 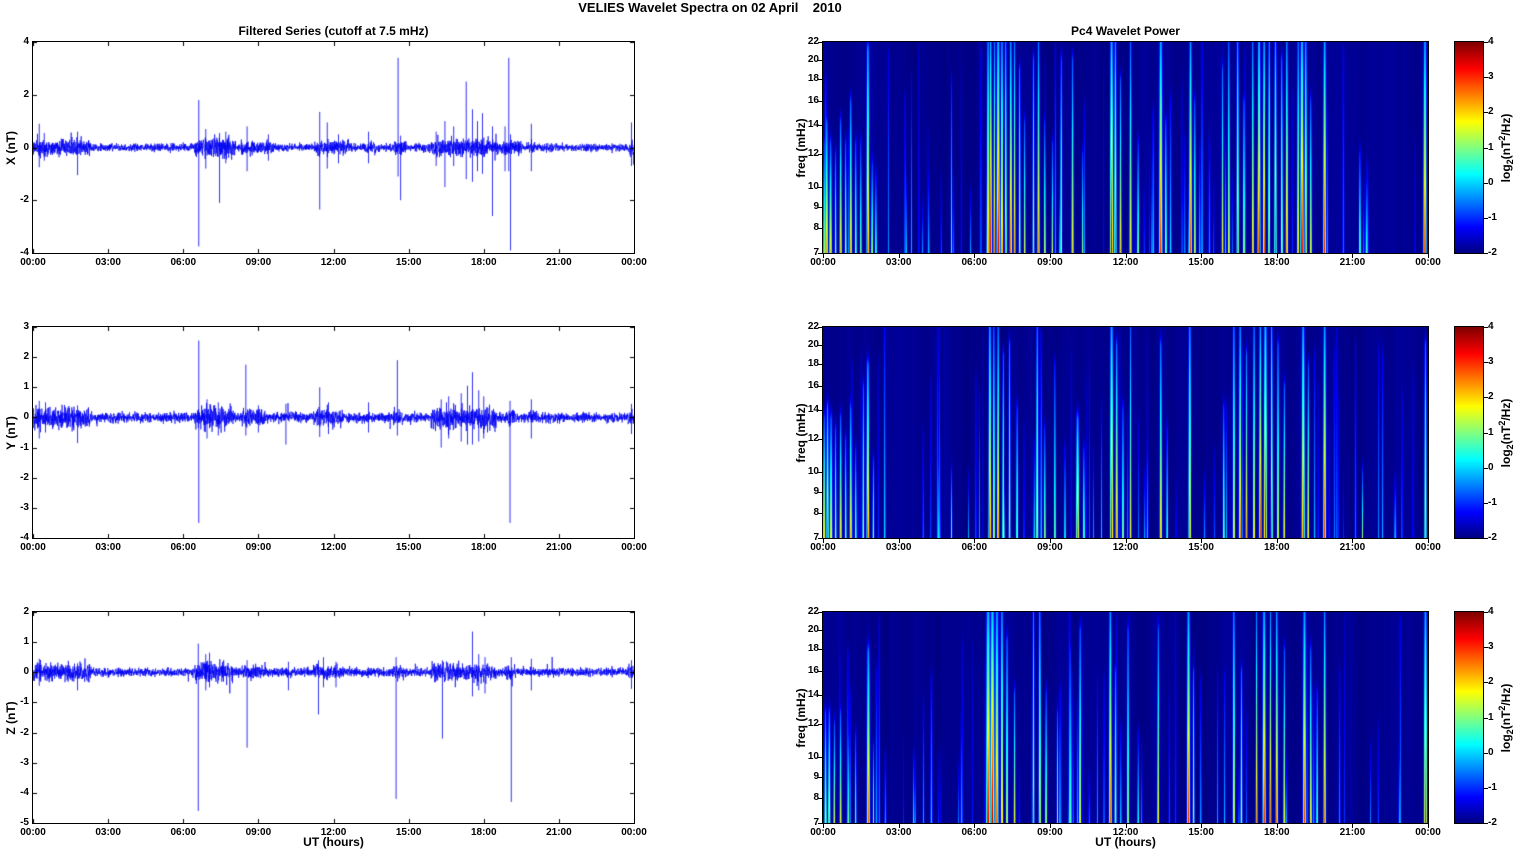 What do you see at coordinates (26, 642) in the screenshot?
I see `tick-label: 1` at bounding box center [26, 642].